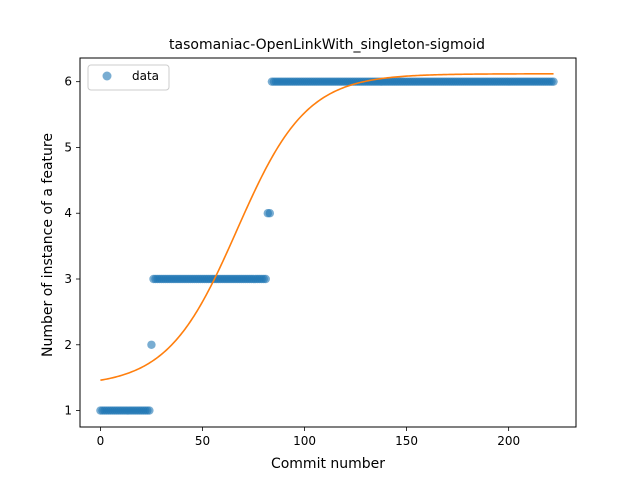 The image size is (640, 480). Describe the element at coordinates (48, 245) in the screenshot. I see `y-axis-label: Number of instance of a feature` at that location.